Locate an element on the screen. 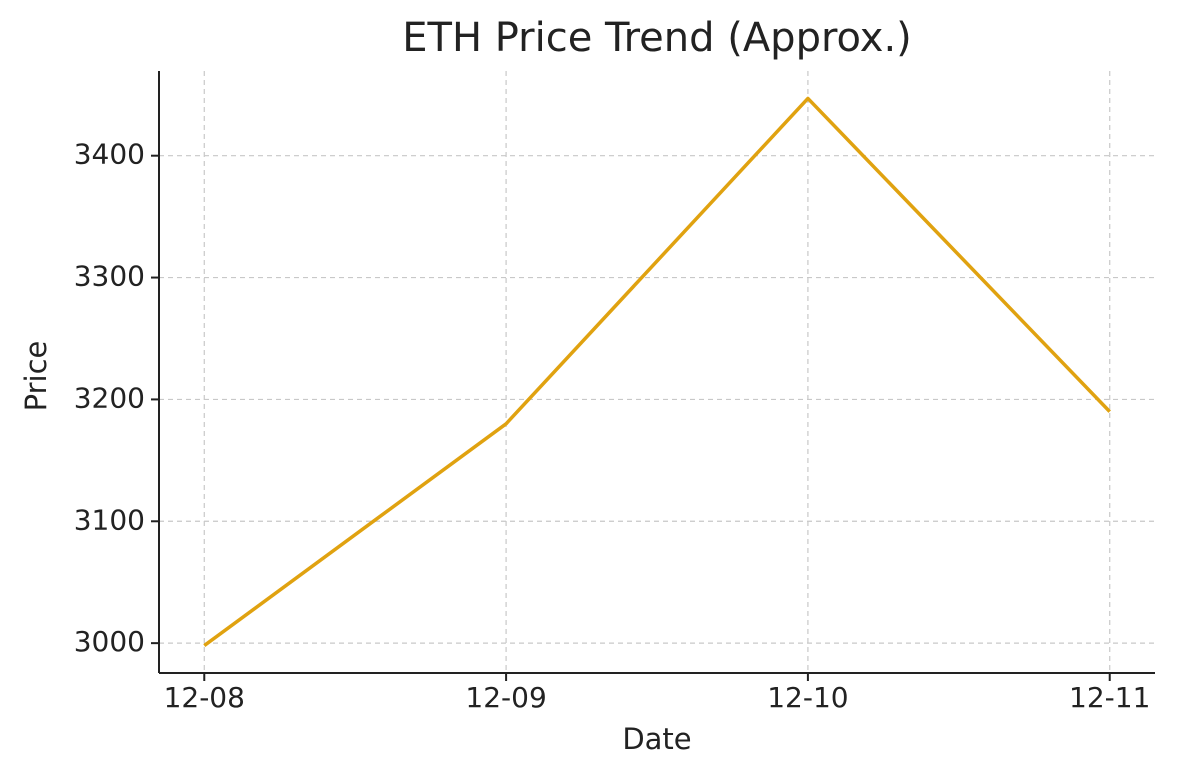 This screenshot has height=780, width=1177. y-tick-label: 3100 is located at coordinates (109, 519).